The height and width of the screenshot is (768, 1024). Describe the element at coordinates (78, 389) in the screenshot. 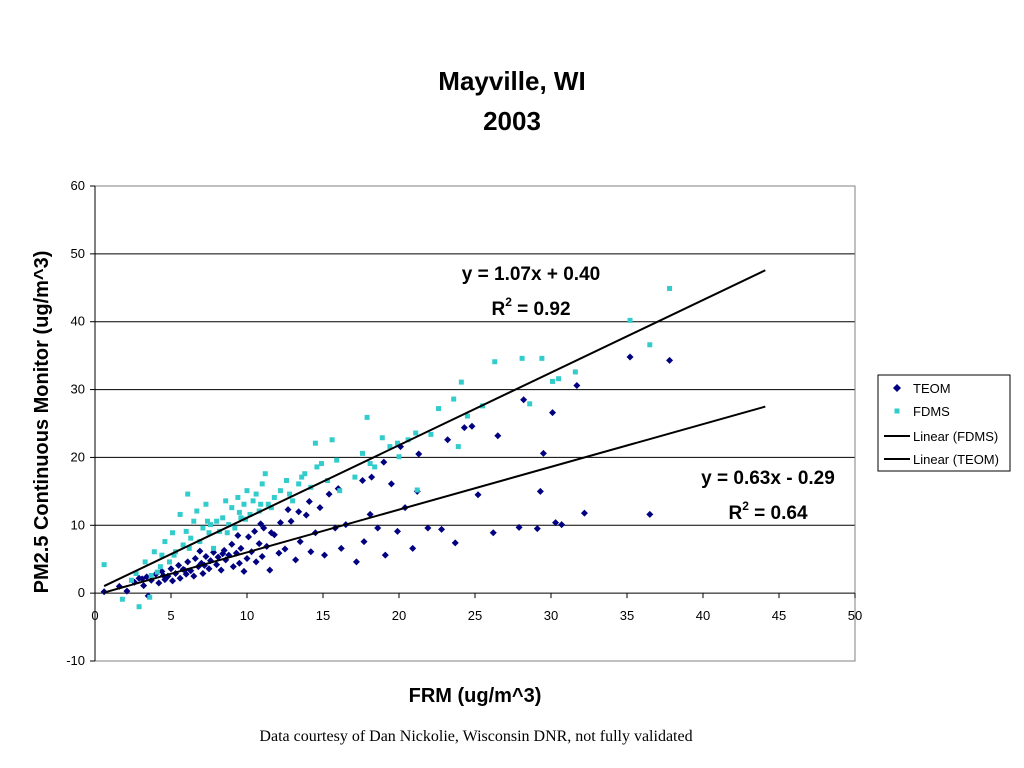

I see `y-tick-label: 30` at that location.